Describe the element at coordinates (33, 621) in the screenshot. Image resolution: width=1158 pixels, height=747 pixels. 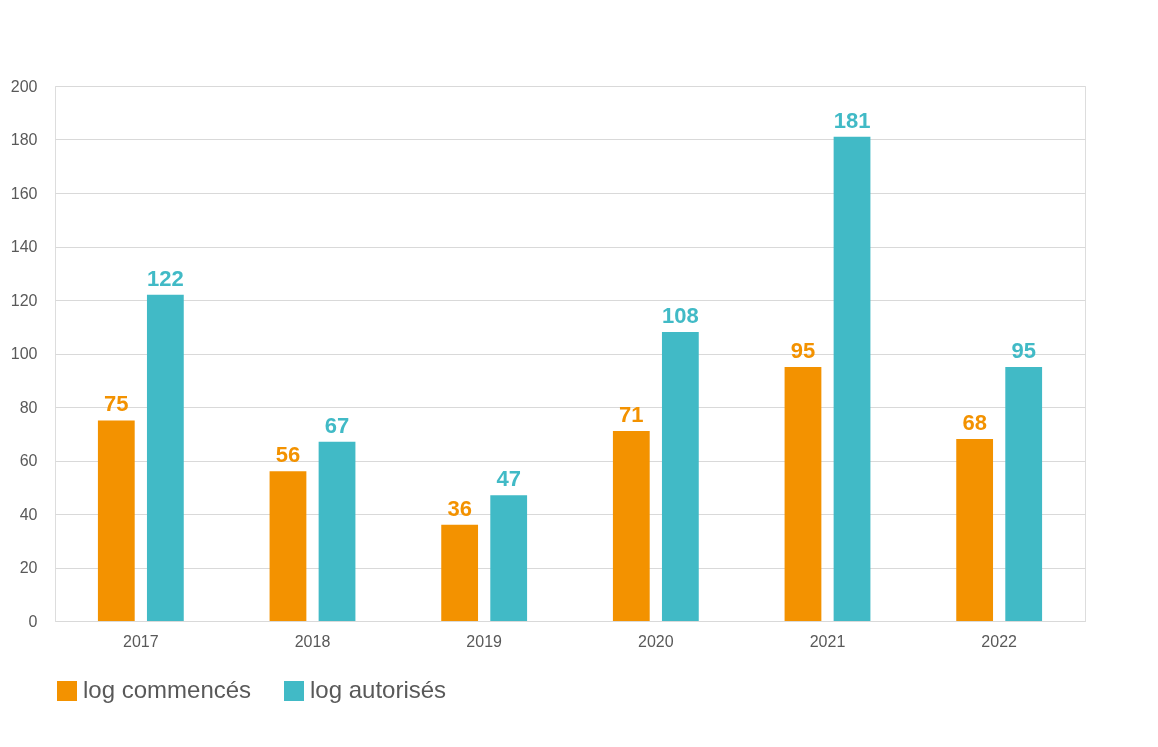
I see `y-tick-label: 0` at that location.